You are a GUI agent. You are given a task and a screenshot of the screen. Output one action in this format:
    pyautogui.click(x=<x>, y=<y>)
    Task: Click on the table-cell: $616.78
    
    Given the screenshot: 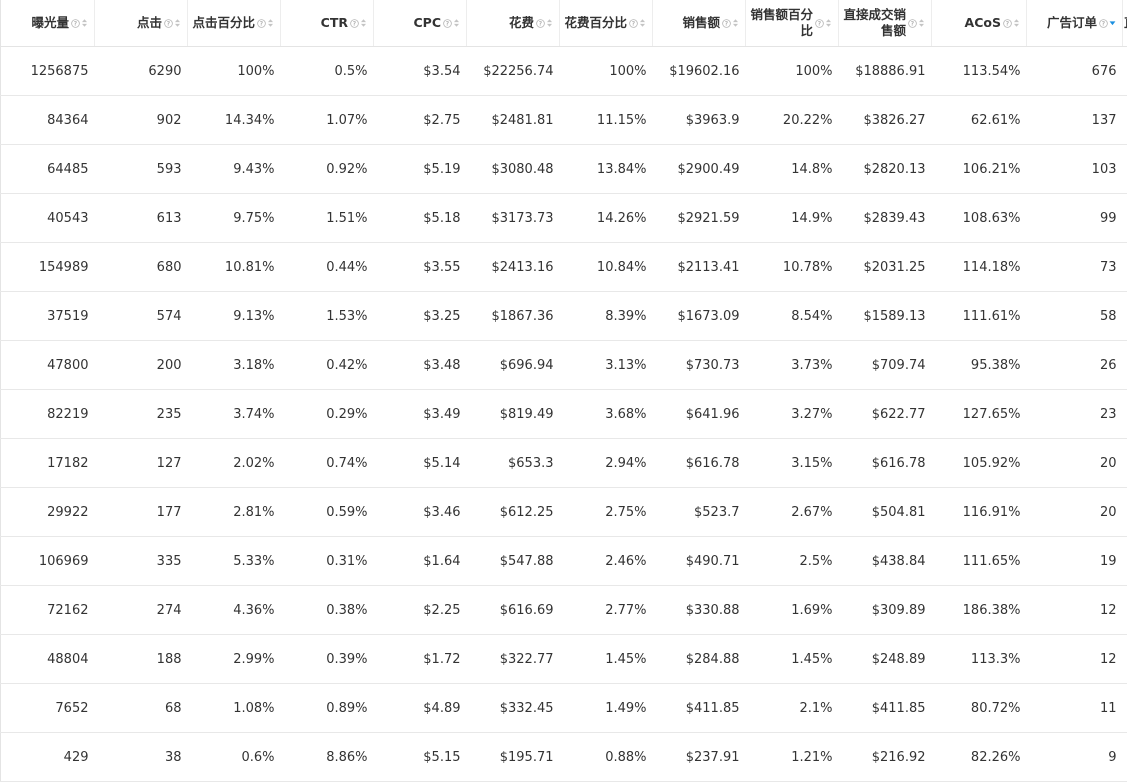 What is the action you would take?
    pyautogui.click(x=885, y=463)
    